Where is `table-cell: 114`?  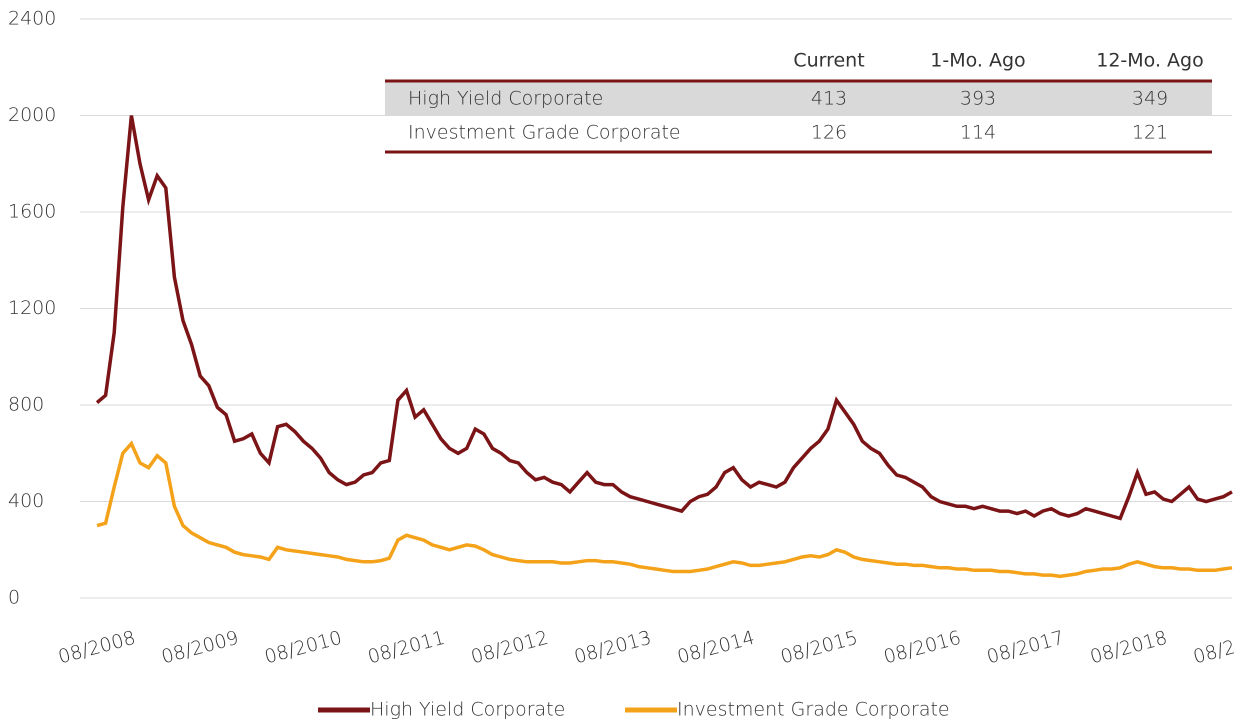
table-cell: 114 is located at coordinates (978, 133).